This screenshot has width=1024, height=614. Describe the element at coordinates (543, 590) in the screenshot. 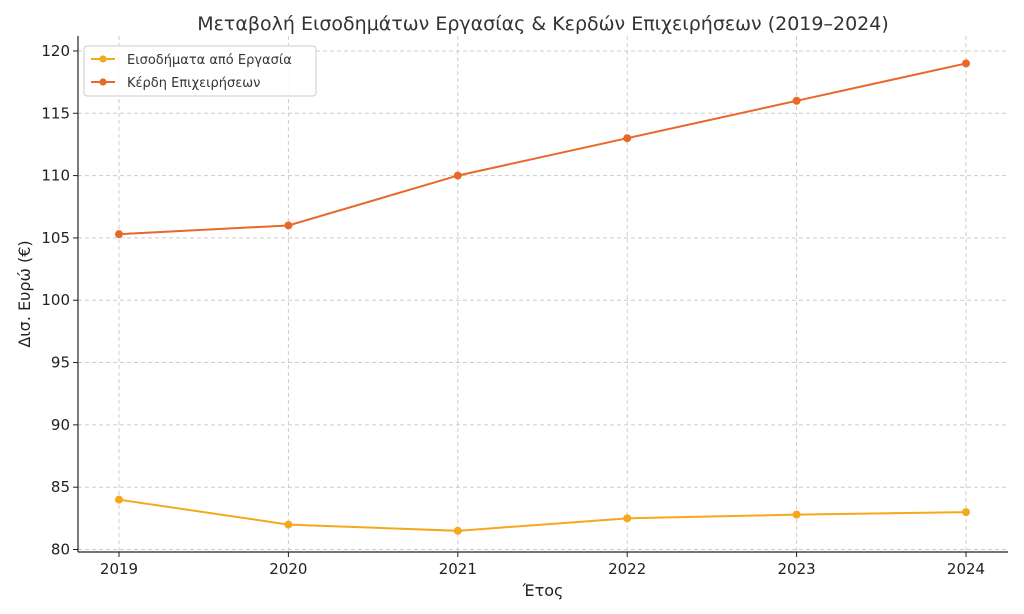

I see `x-axis-label: Έτος` at that location.